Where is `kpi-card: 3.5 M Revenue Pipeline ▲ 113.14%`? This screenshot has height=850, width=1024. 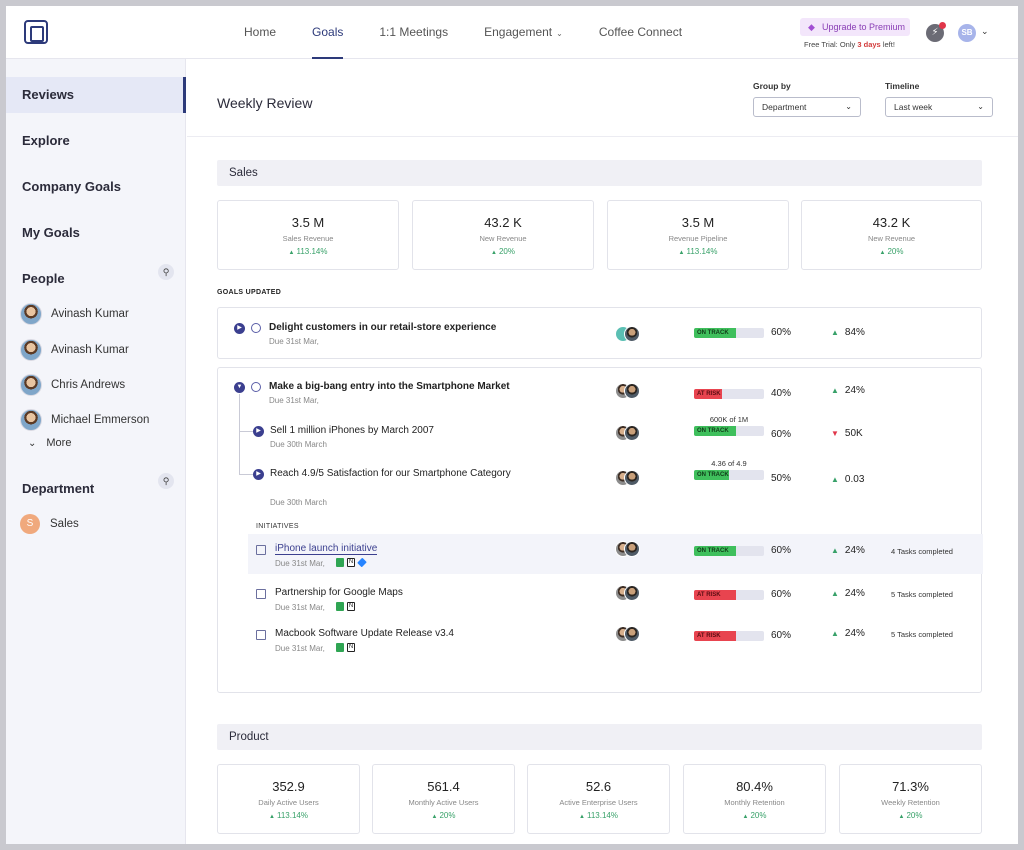
kpi-card: 3.5 M Revenue Pipeline ▲ 113.14% is located at coordinates (698, 235).